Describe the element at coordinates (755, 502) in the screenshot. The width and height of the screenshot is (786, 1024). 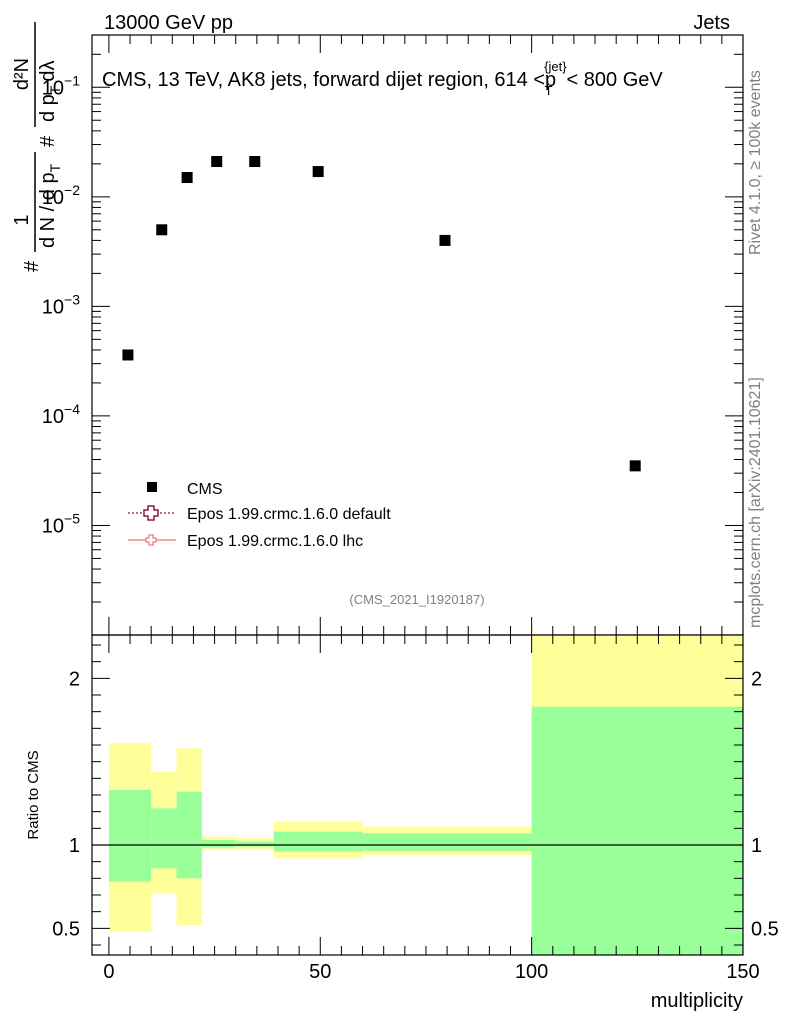
I see `mcplots-label: mcplots.cern.ch [arXiv:2401.10621]` at that location.